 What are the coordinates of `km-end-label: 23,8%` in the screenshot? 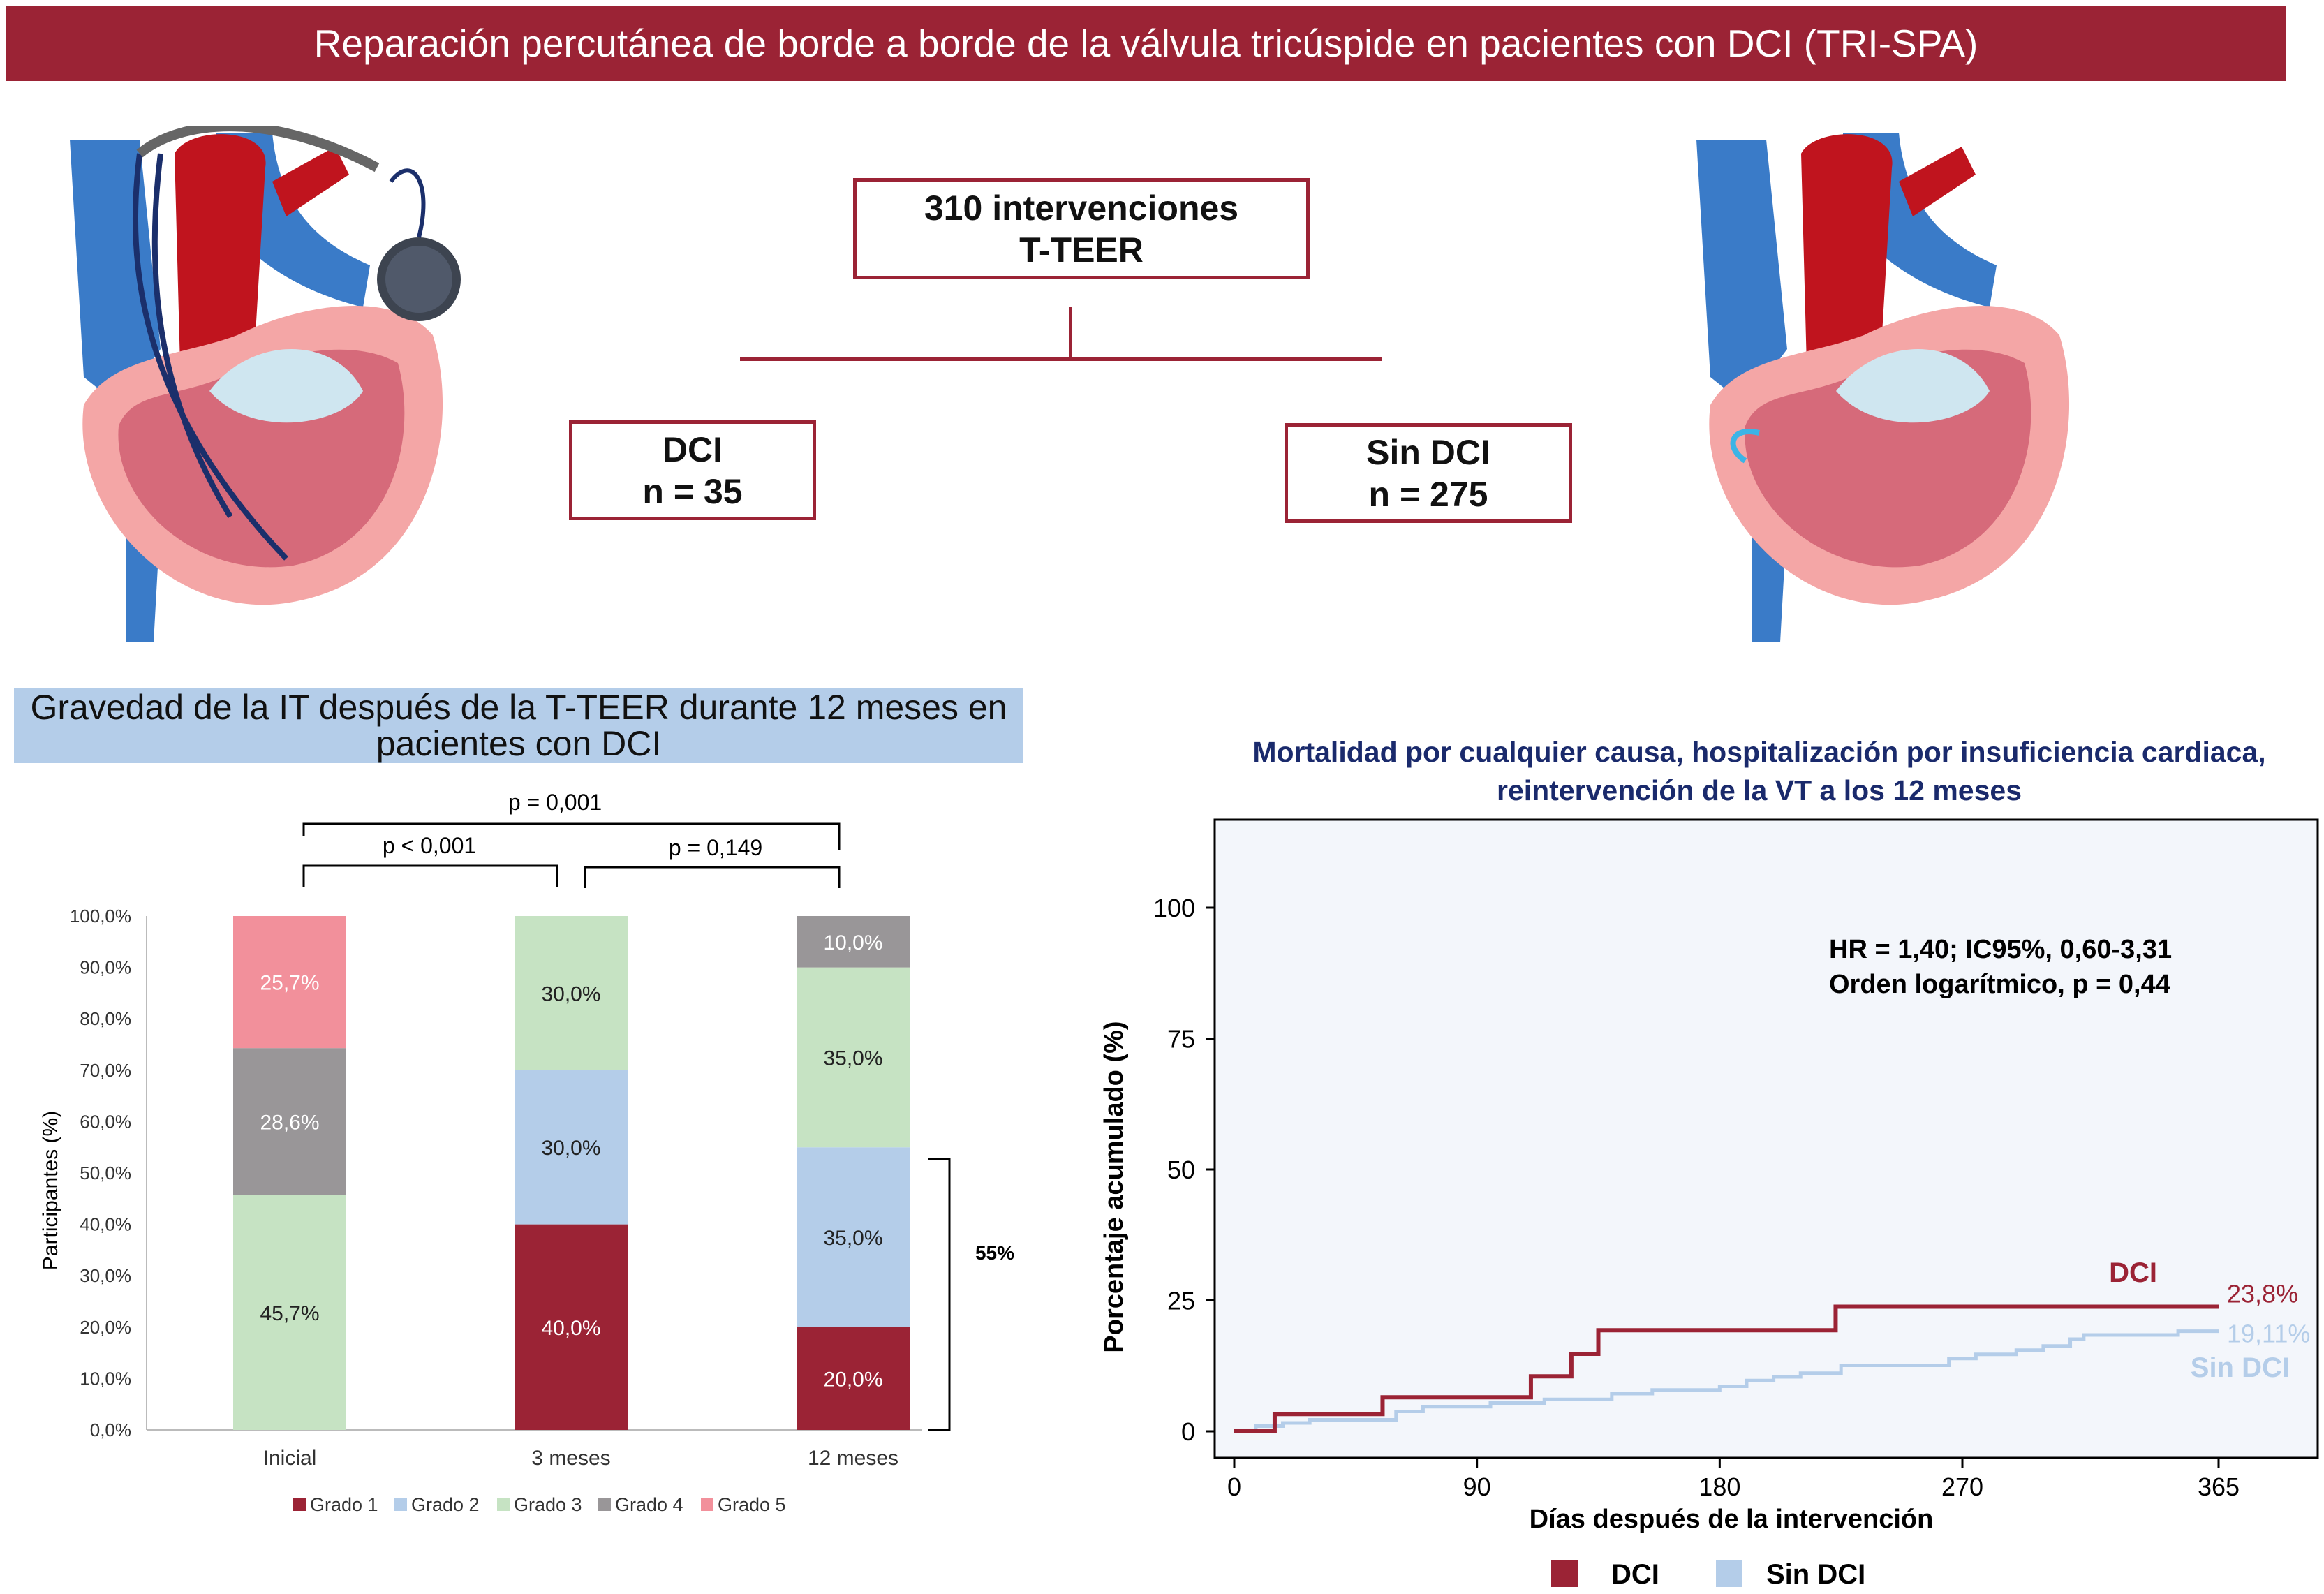 It's located at (2262, 1294).